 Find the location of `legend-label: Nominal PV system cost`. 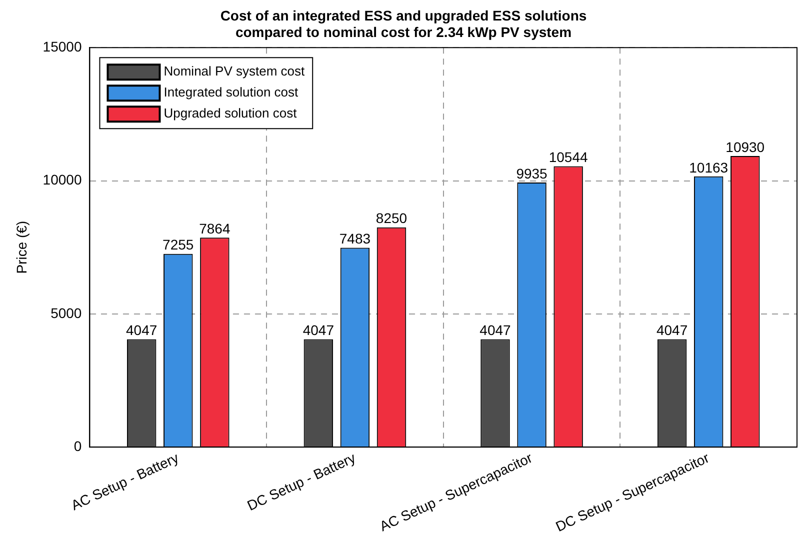

legend-label: Nominal PV system cost is located at coordinates (234, 71).